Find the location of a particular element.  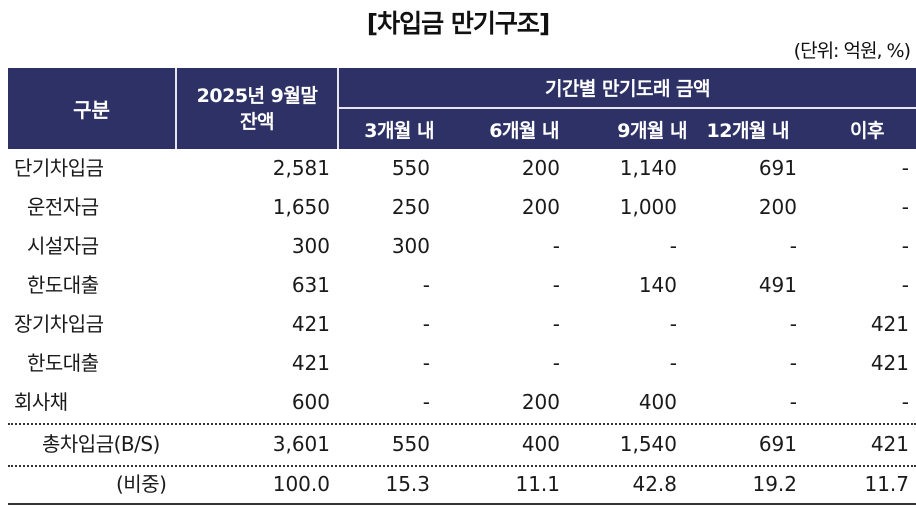

row-label: 회사채 is located at coordinates (41, 402).